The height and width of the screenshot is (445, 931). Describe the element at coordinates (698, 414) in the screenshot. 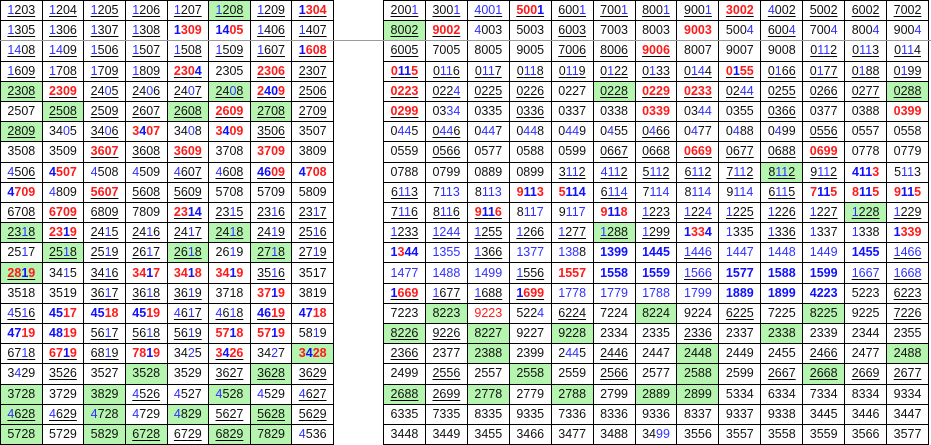

I see `grid-cell: 8337` at that location.